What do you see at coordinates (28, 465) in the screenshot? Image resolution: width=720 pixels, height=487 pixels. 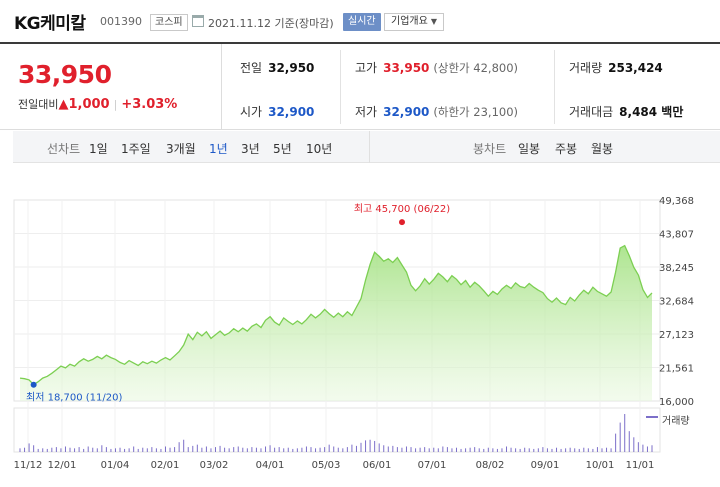 I see `x-tick-label: 11/12` at bounding box center [28, 465].